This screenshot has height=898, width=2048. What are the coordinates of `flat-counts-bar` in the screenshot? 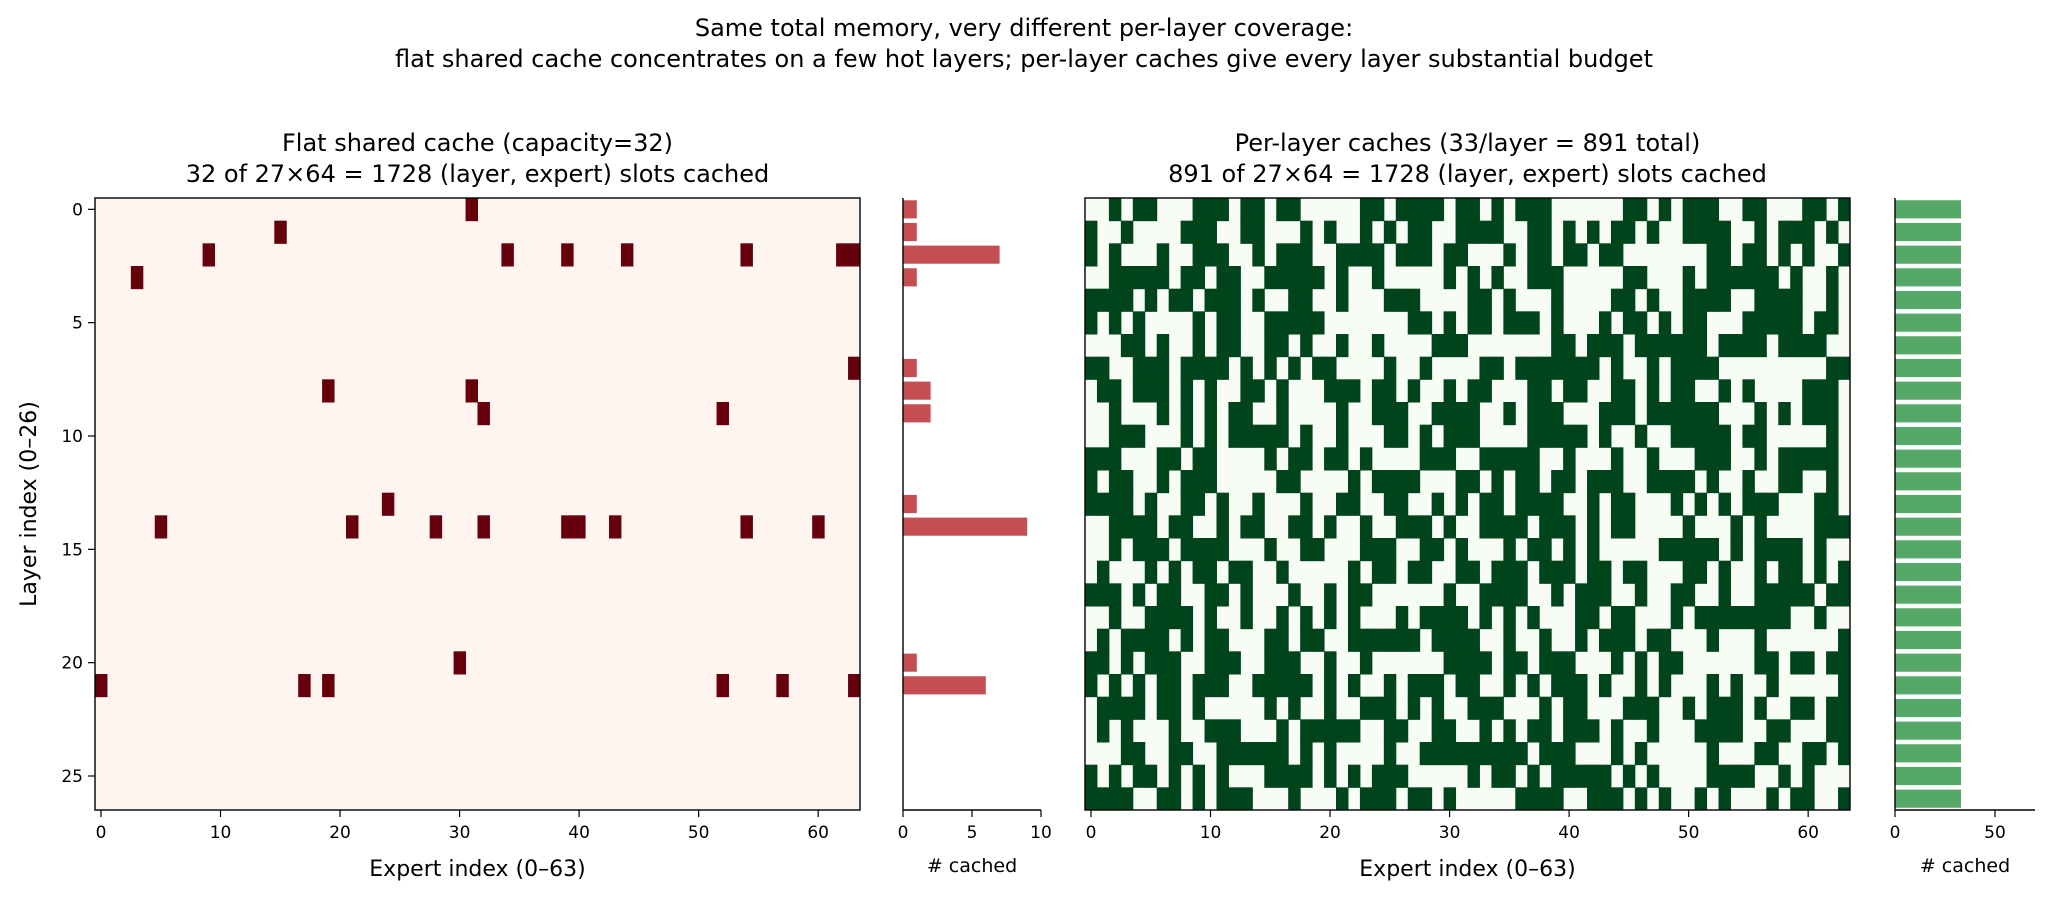 It's located at (965, 526).